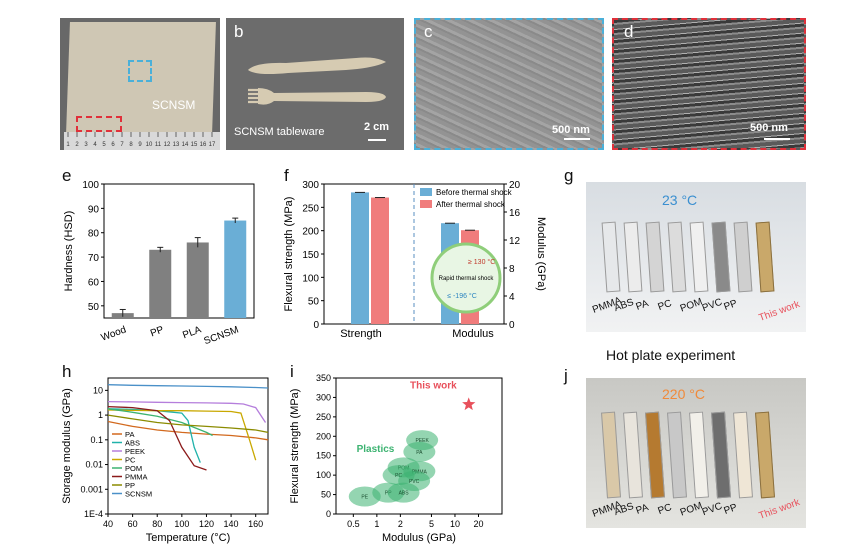  What do you see at coordinates (203, 145) in the screenshot?
I see `ruler-tick-label: 16` at bounding box center [203, 145].